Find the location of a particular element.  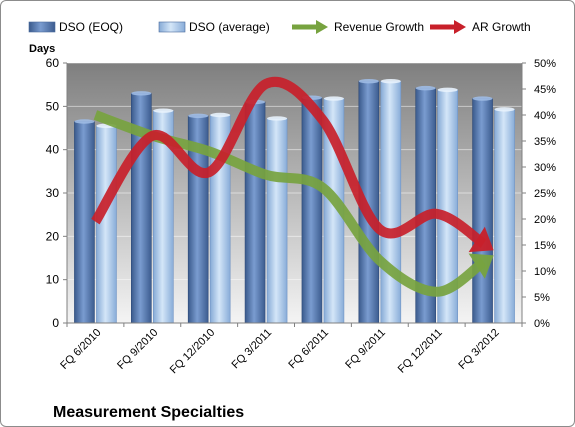

y-tick-label: 50 is located at coordinates (53, 106).